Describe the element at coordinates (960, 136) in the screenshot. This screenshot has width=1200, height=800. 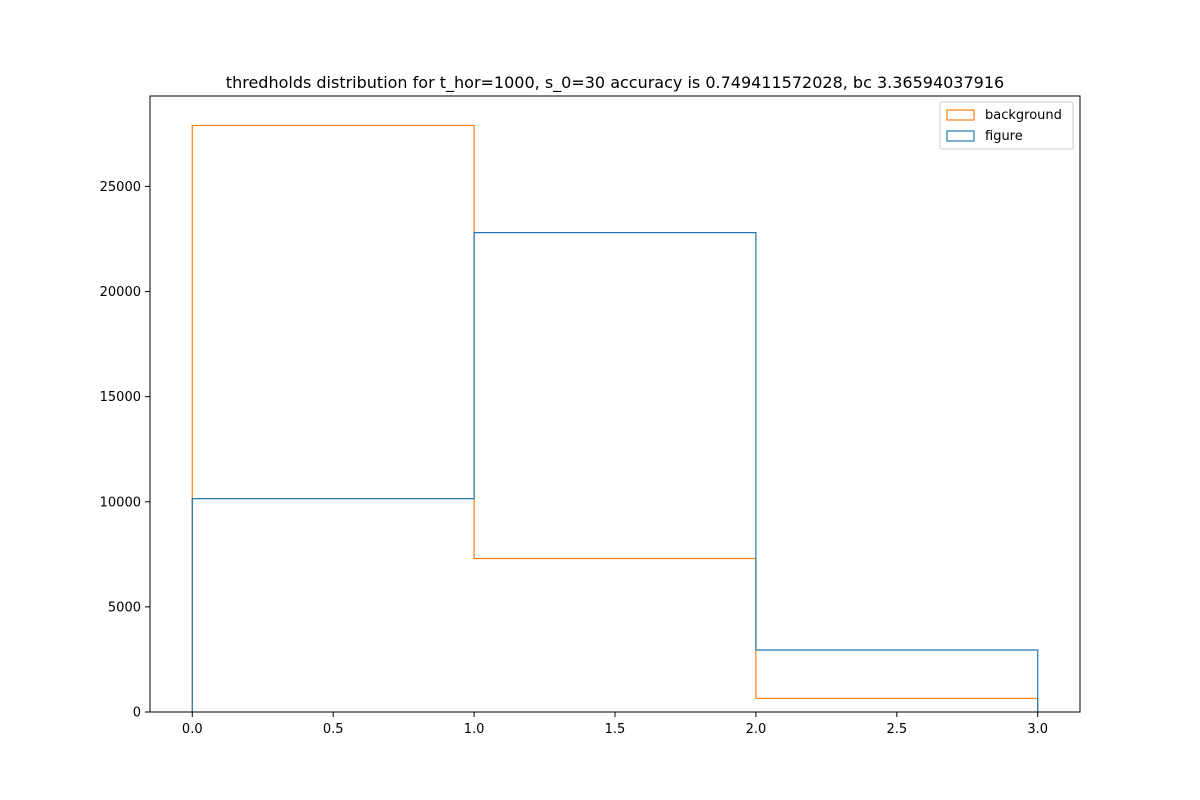
I see `legend-swatch-figure` at that location.